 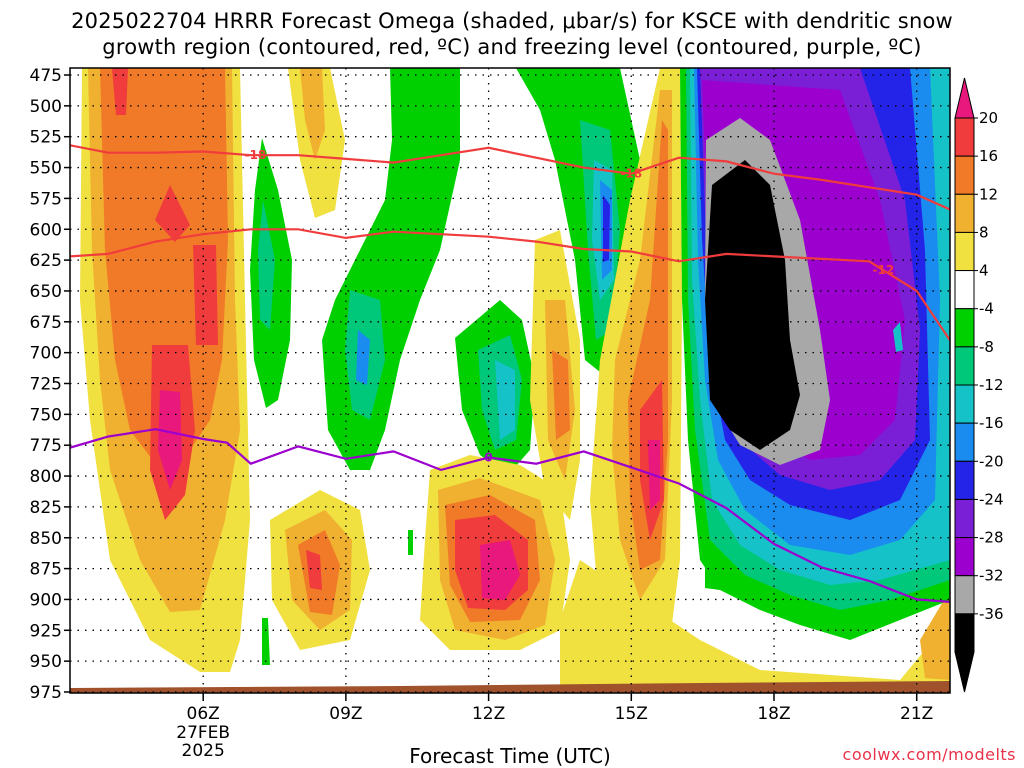 What do you see at coordinates (203, 714) in the screenshot?
I see `x-tick-label: 06Z` at bounding box center [203, 714].